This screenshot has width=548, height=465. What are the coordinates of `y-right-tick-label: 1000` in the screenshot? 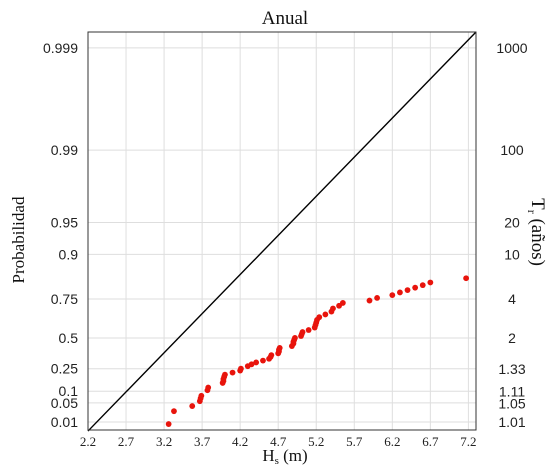 It's located at (511, 48).